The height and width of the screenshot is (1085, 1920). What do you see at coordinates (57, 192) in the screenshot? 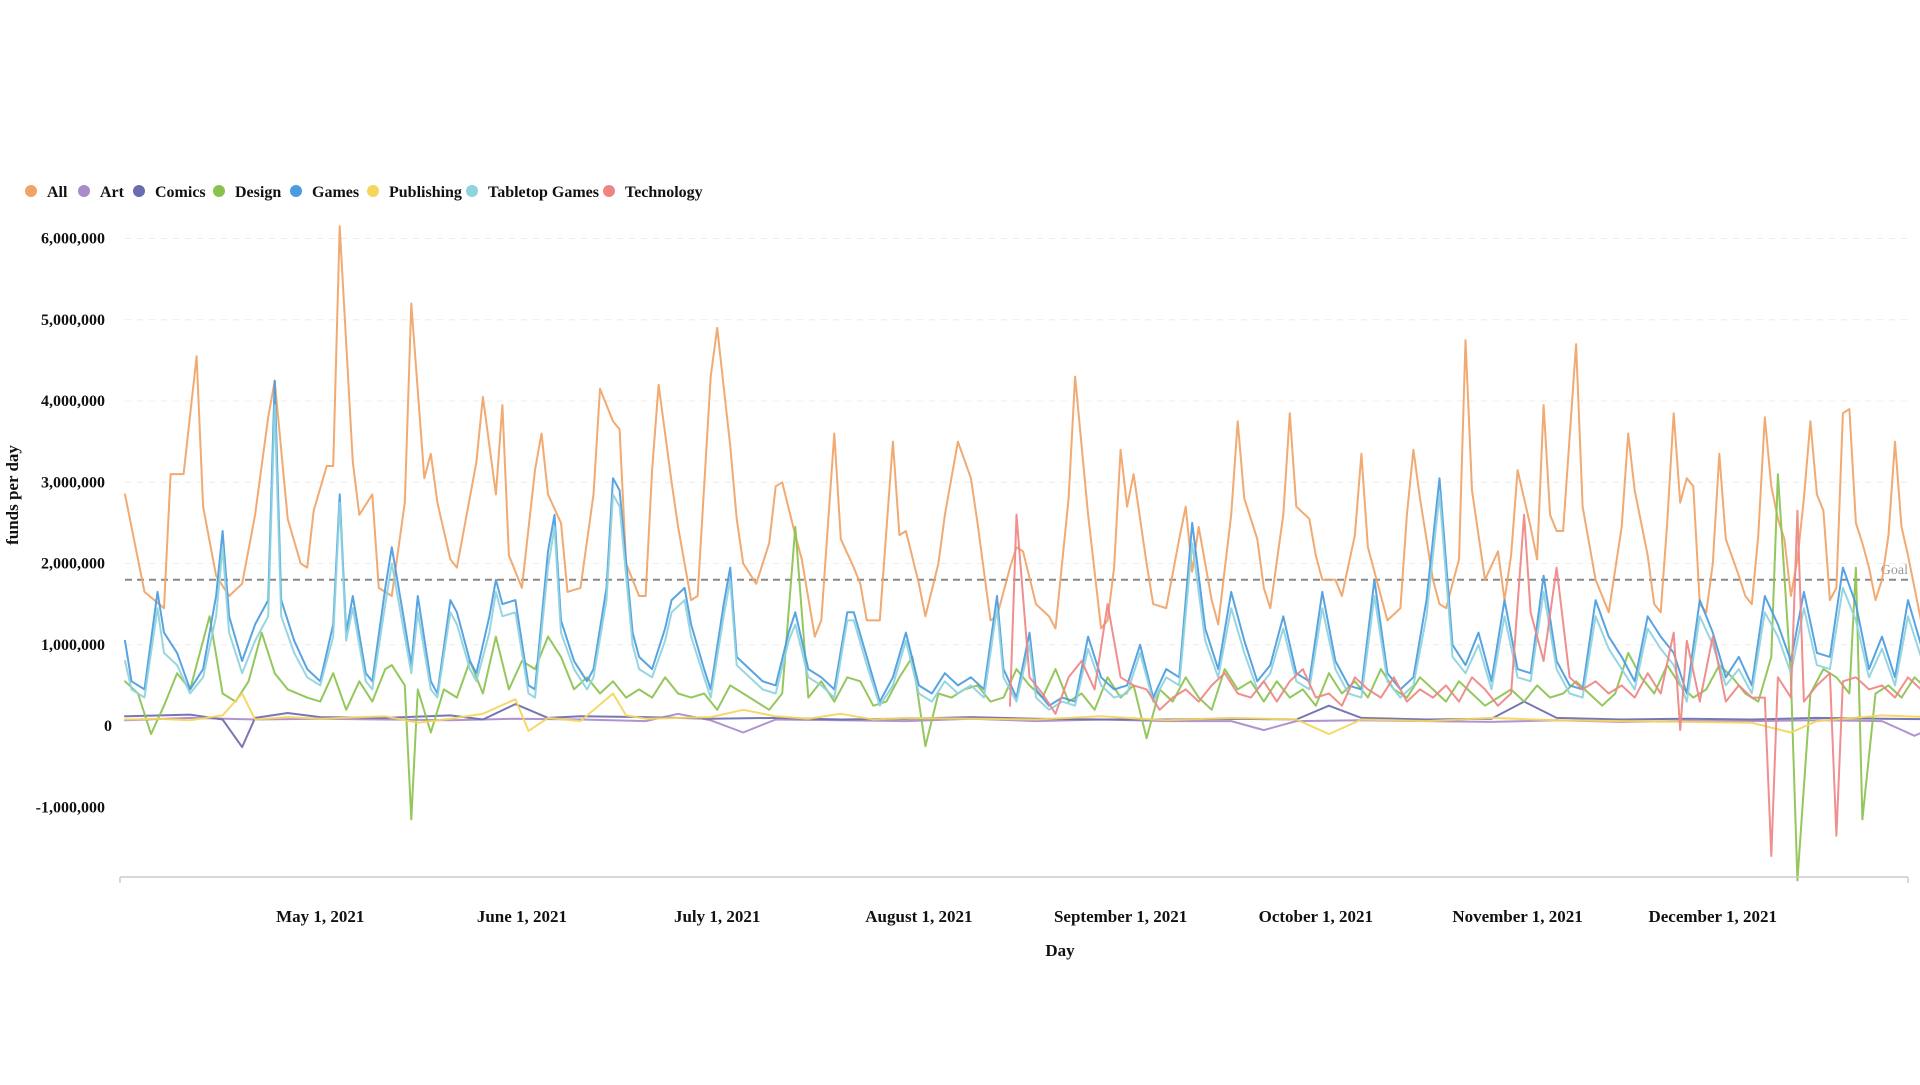
I see `legend-label: All` at bounding box center [57, 192].